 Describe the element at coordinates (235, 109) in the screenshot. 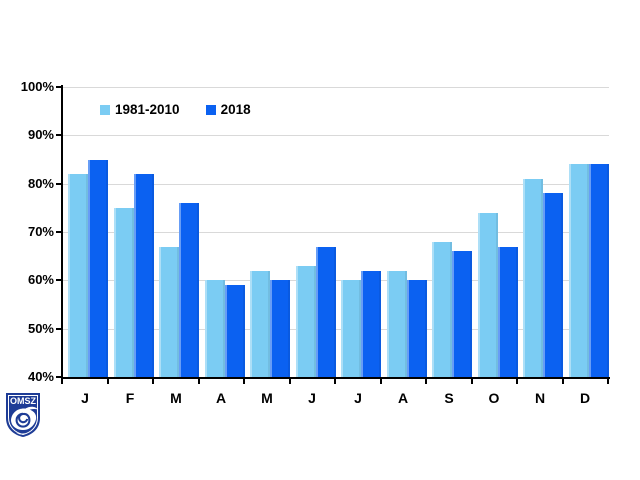

I see `legend-label-2018: 2018` at that location.